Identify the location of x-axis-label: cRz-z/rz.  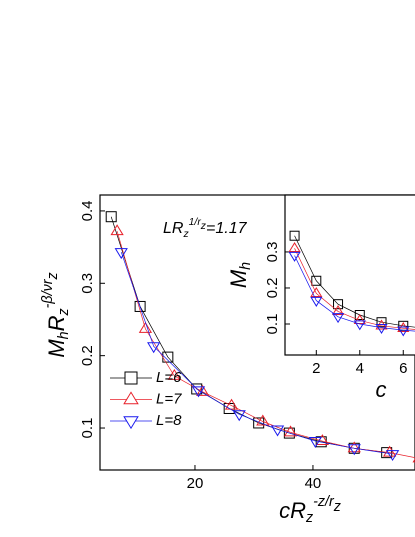
(310, 510).